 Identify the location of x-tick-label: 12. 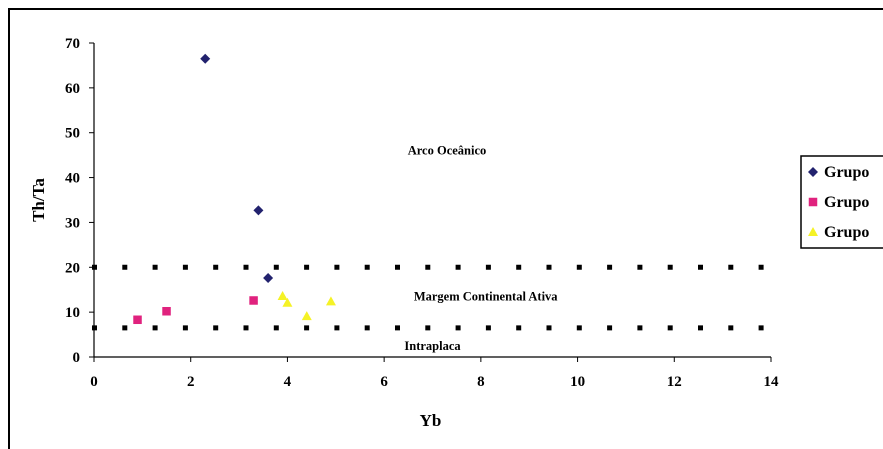
(674, 382).